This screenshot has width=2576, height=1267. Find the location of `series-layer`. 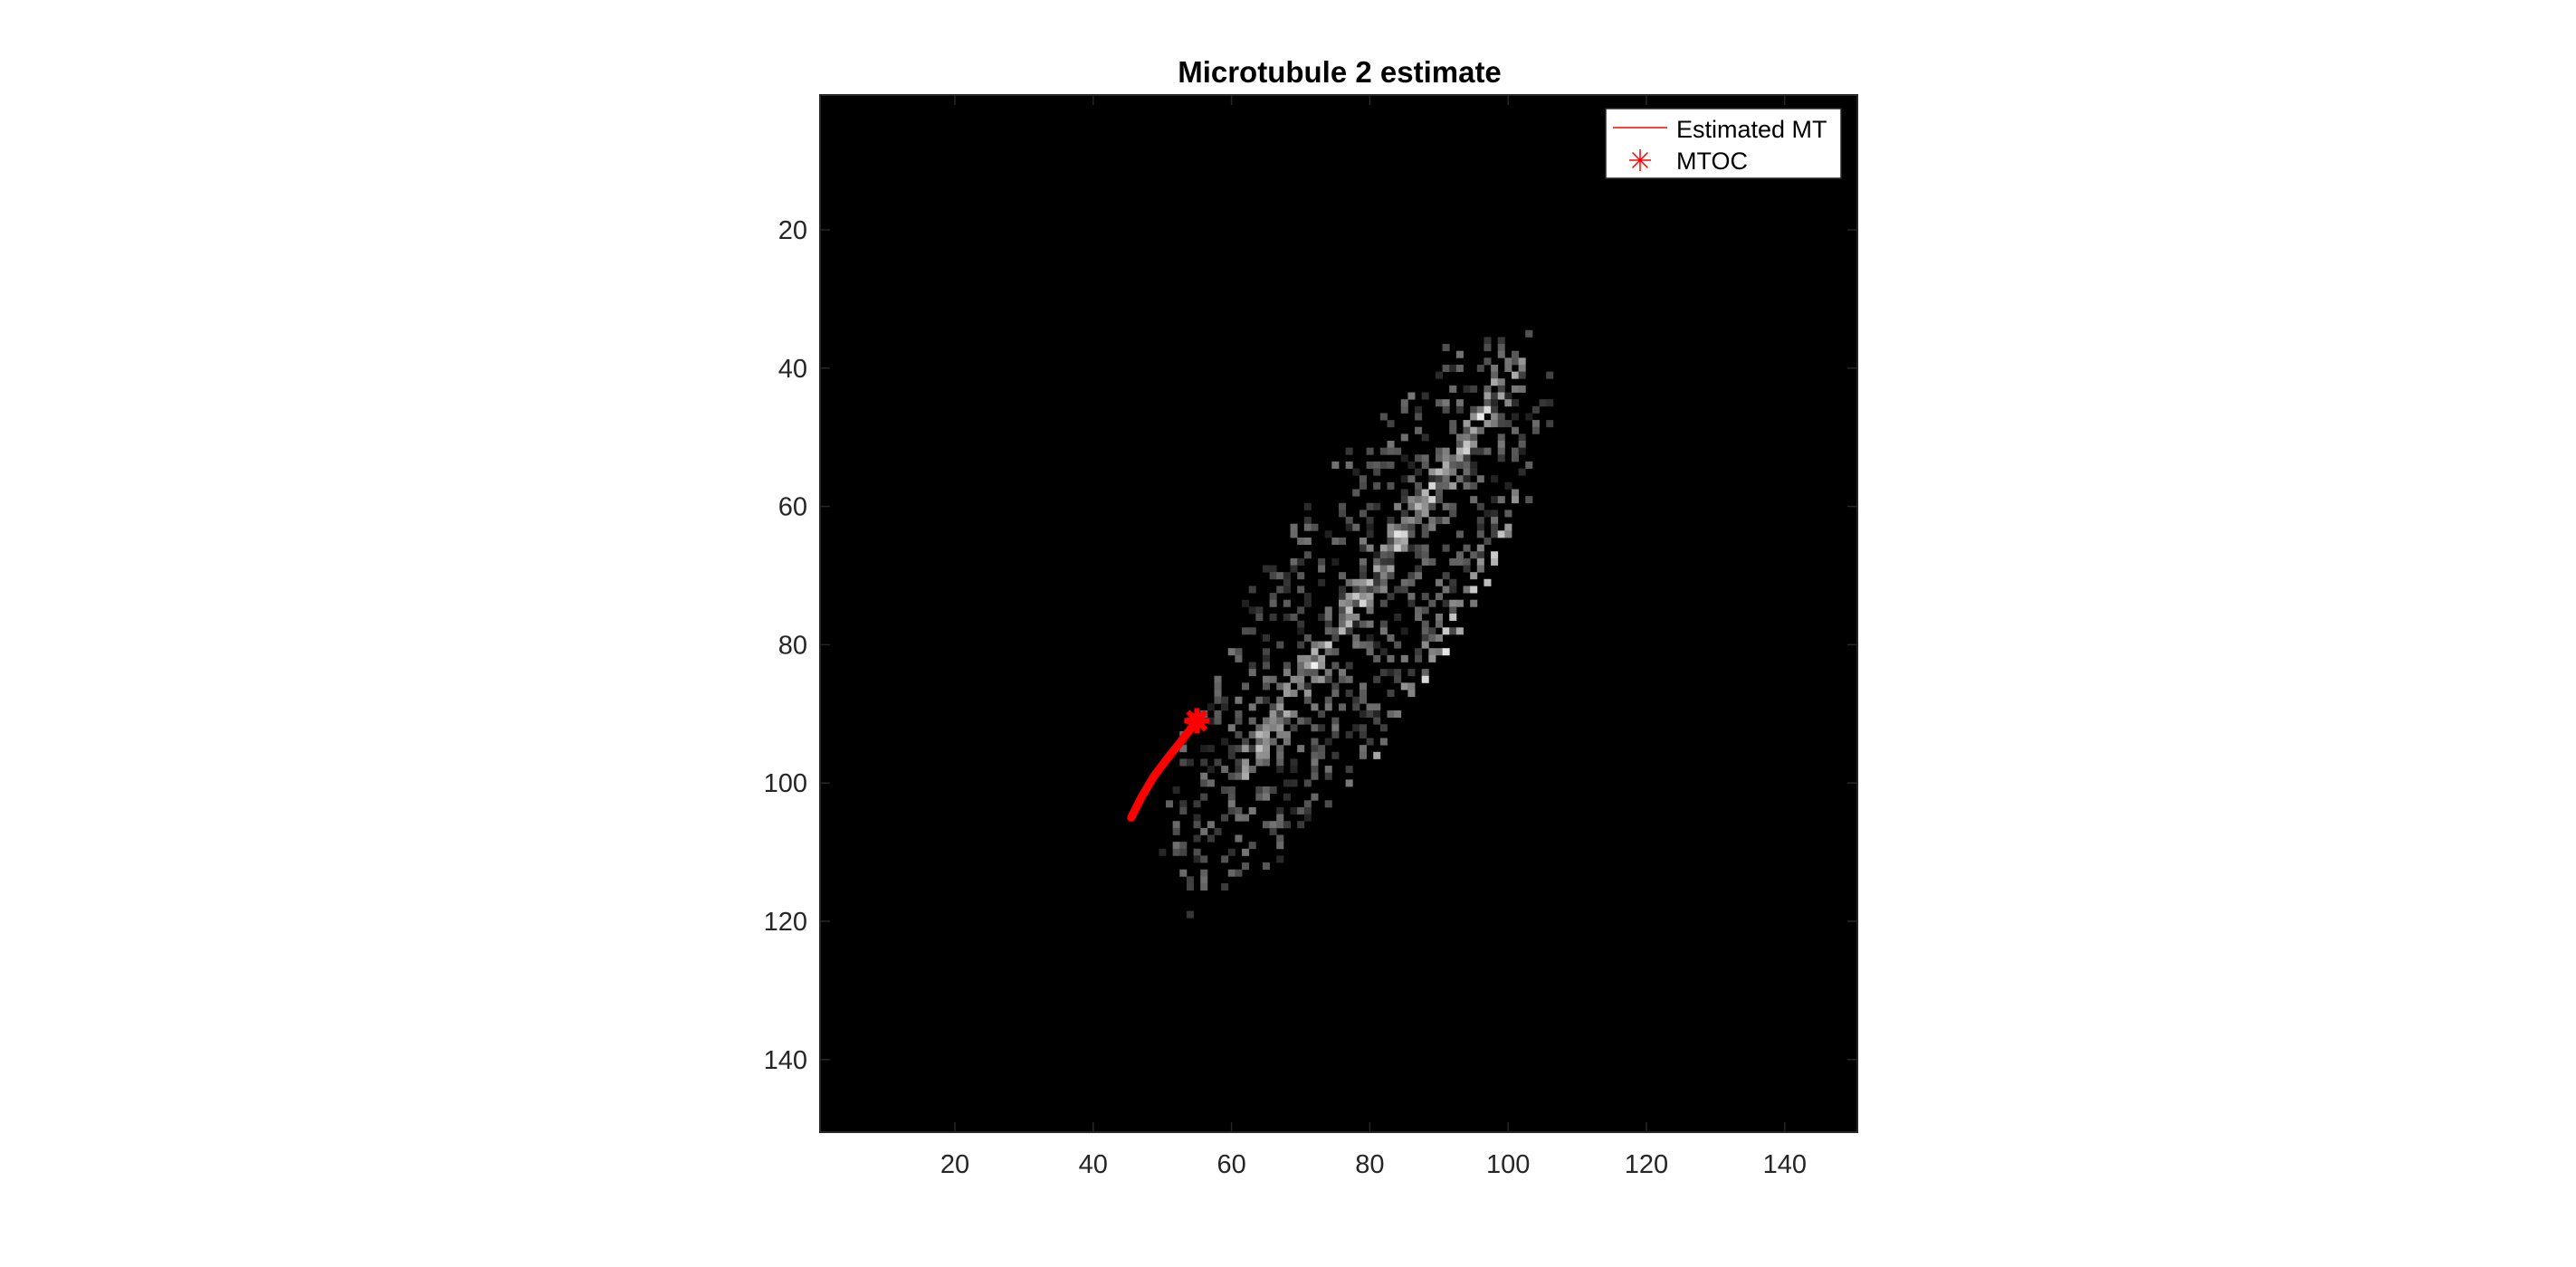

series-layer is located at coordinates (1169, 765).